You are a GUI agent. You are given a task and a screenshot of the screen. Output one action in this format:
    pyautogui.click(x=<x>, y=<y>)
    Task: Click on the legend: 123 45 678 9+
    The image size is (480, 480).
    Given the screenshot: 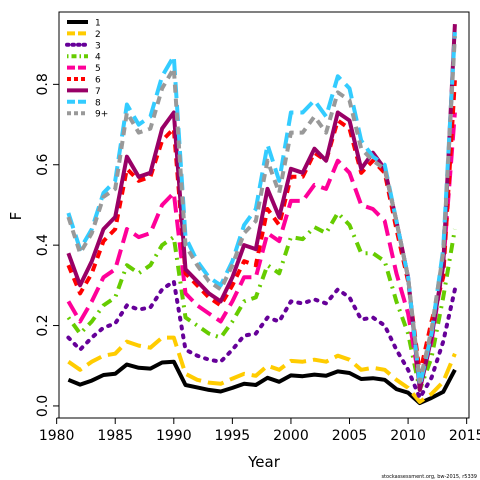 What is the action you would take?
    pyautogui.click(x=86, y=69)
    